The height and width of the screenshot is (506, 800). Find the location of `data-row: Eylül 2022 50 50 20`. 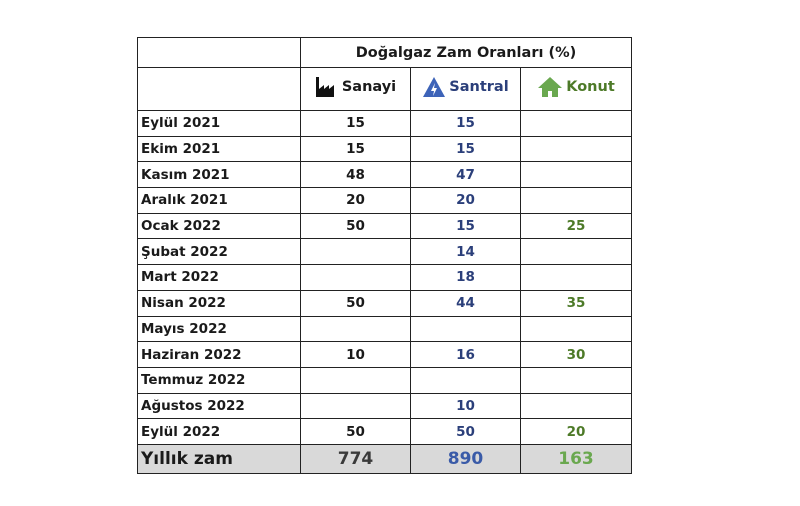

data-row: Eylül 2022 50 50 20 is located at coordinates (384, 431).